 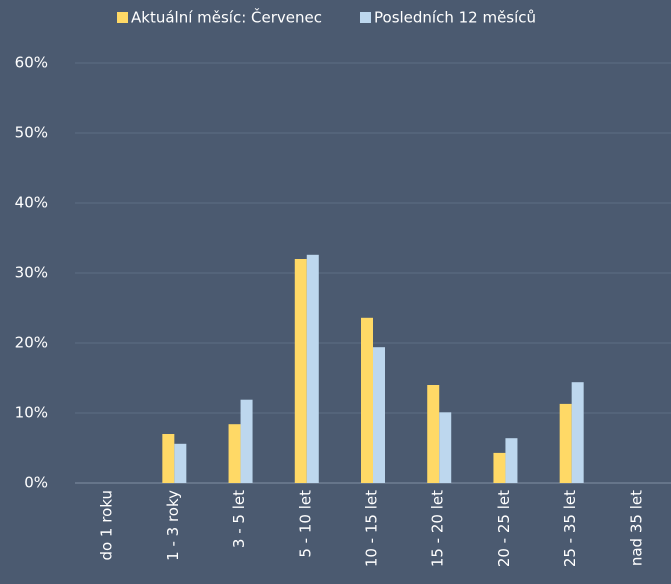 What do you see at coordinates (504, 528) in the screenshot?
I see `x-tick-label: 20 - 25 let` at bounding box center [504, 528].